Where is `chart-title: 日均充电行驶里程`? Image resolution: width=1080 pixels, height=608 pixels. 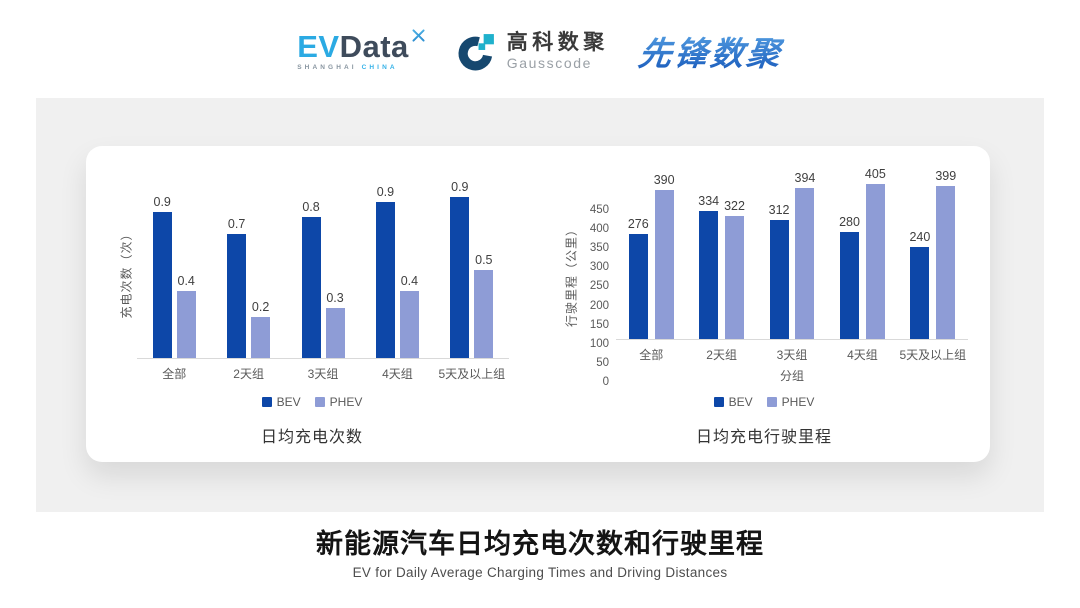 chart-title: 日均充电行驶里程 is located at coordinates (763, 437).